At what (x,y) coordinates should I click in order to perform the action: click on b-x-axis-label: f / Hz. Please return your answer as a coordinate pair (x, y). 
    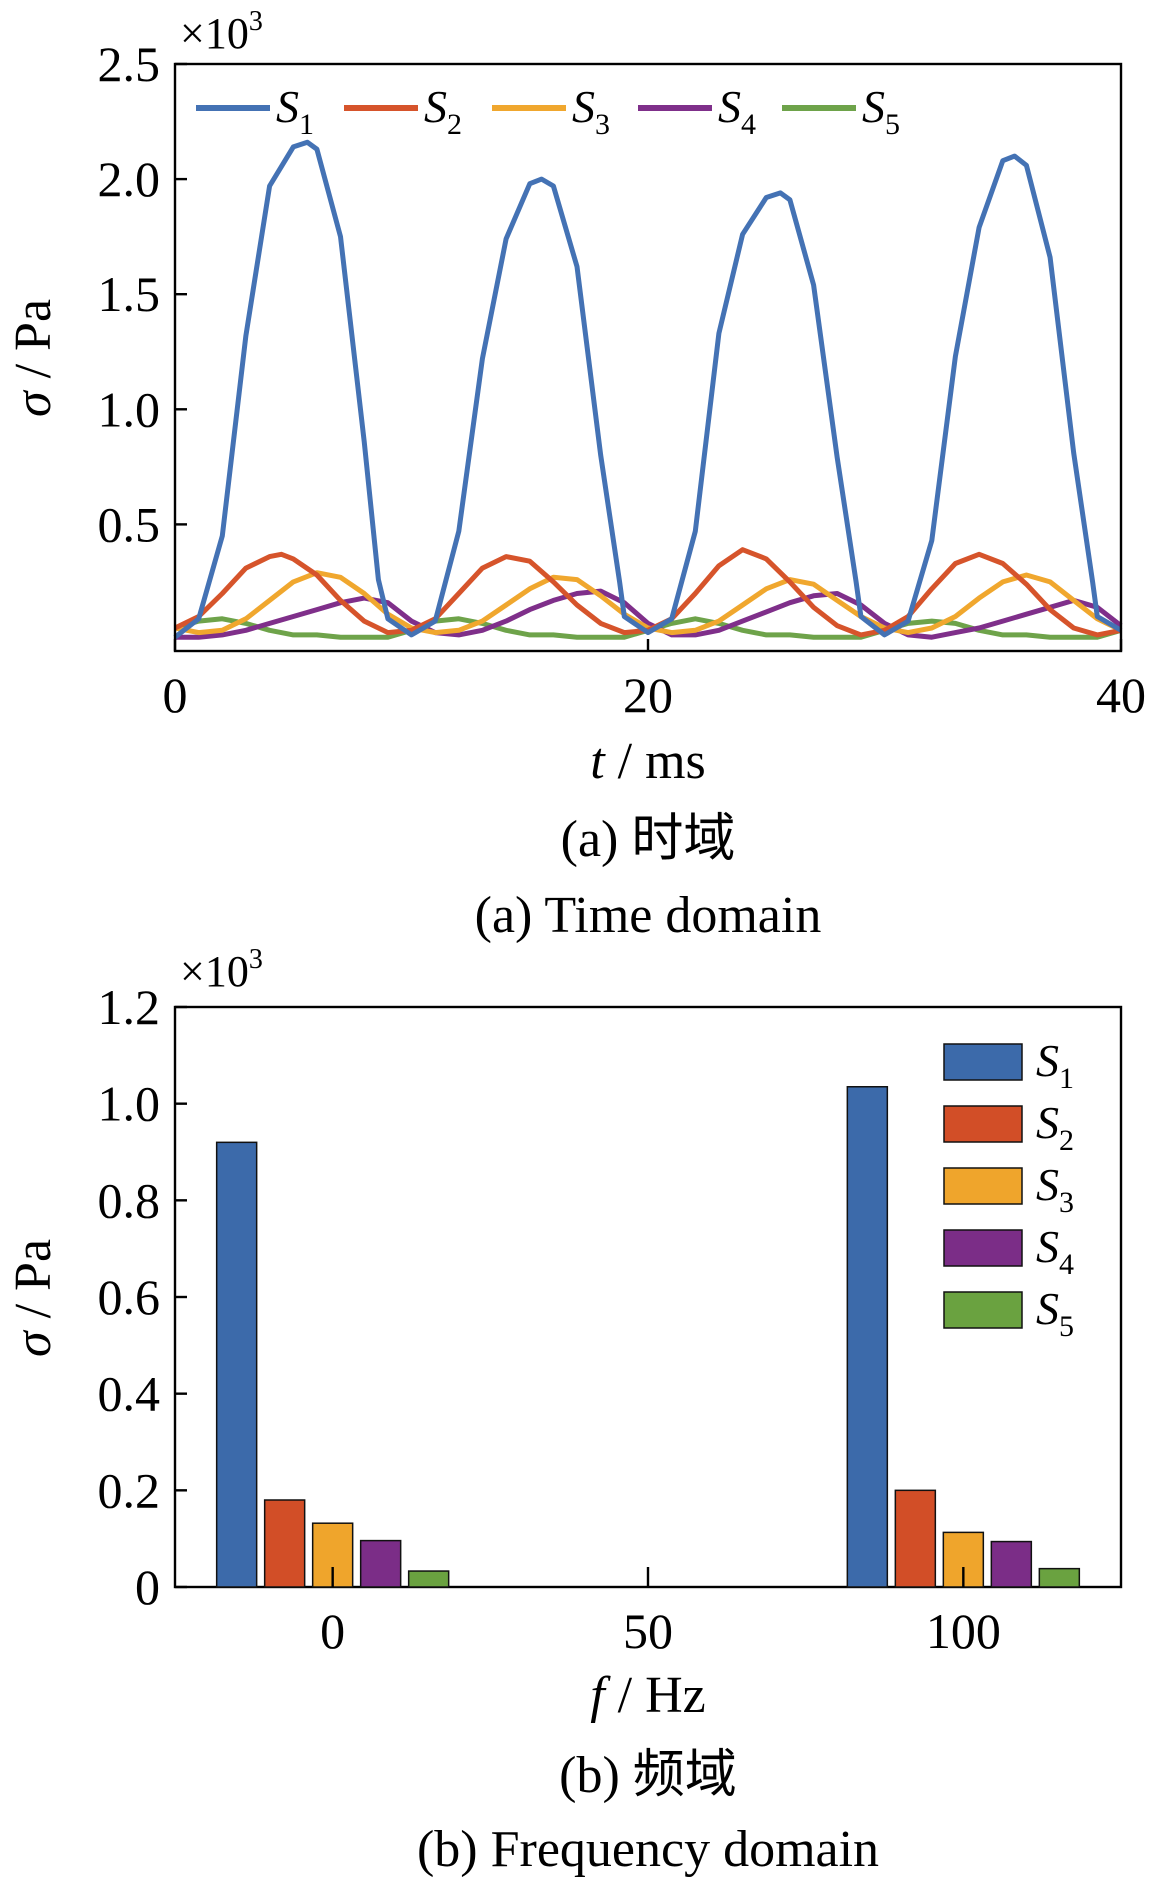
    Looking at the image, I should click on (648, 1695).